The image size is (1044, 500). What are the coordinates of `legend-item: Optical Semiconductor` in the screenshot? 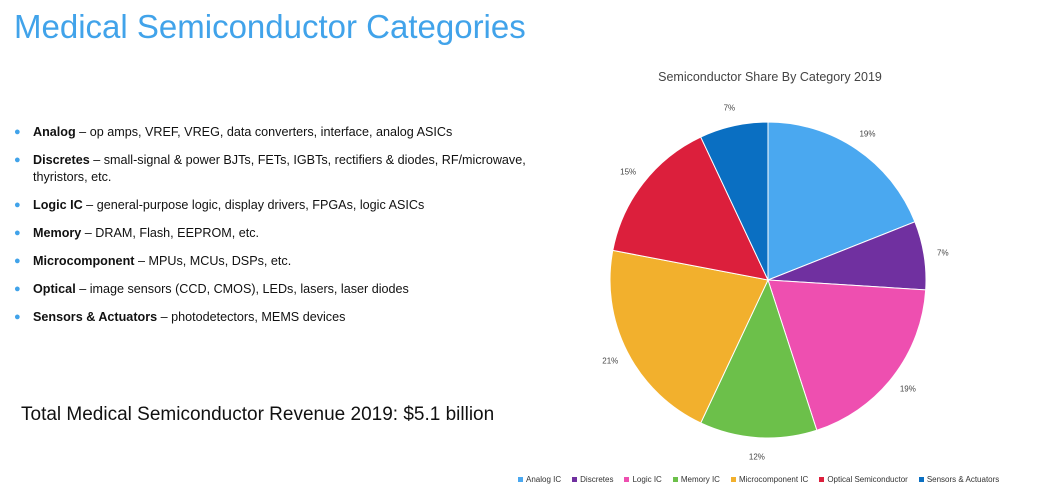 It's located at (863, 479).